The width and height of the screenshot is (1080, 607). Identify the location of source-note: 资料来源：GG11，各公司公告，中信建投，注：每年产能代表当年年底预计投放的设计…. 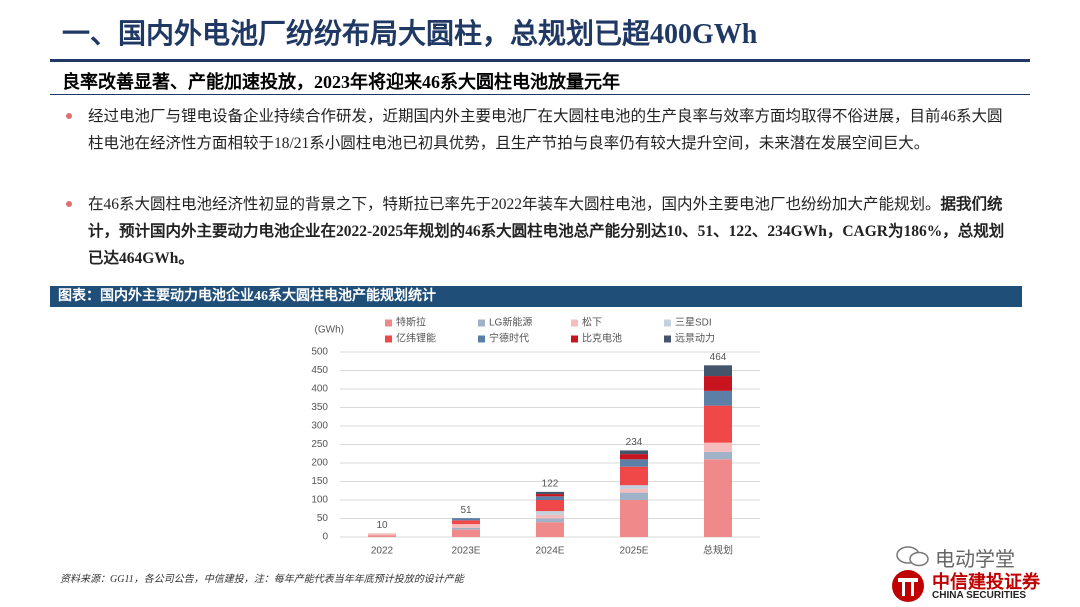
(262, 579).